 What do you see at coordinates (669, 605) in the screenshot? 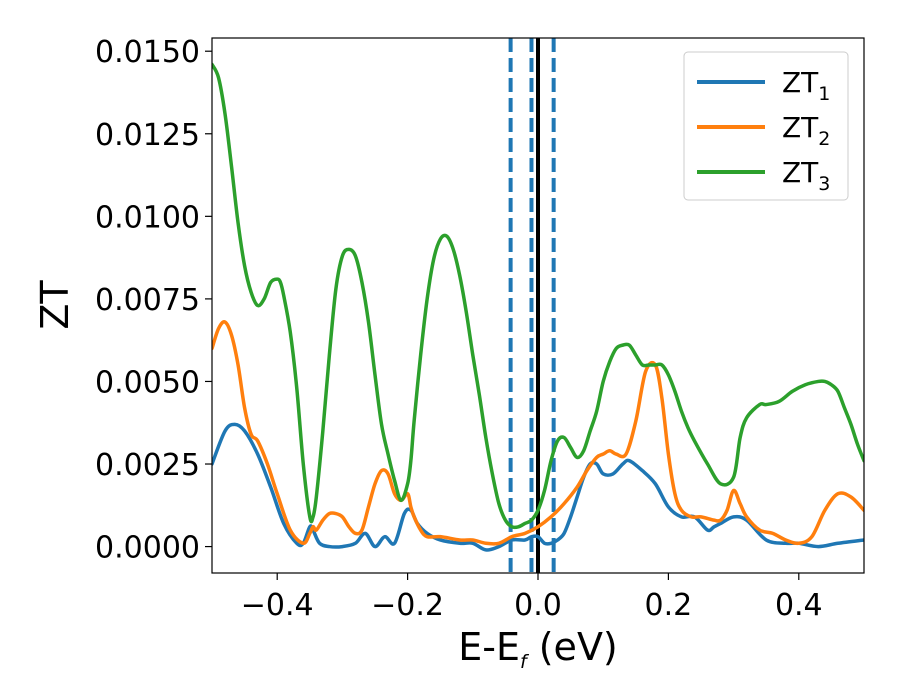
I see `x-tick-label: 0.2` at bounding box center [669, 605].